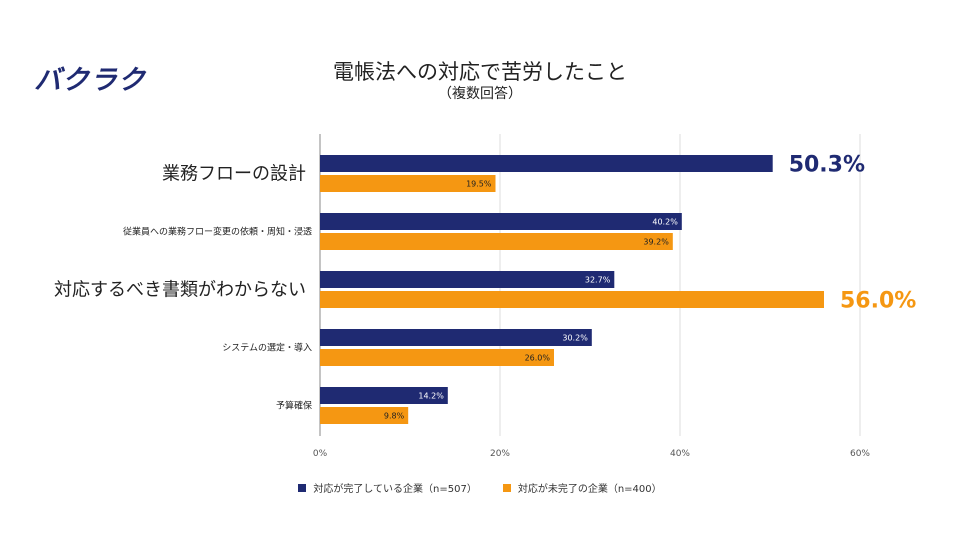 The width and height of the screenshot is (960, 540). What do you see at coordinates (480, 72) in the screenshot?
I see `chart-title: 電帳法への対応で苦労したこと` at bounding box center [480, 72].